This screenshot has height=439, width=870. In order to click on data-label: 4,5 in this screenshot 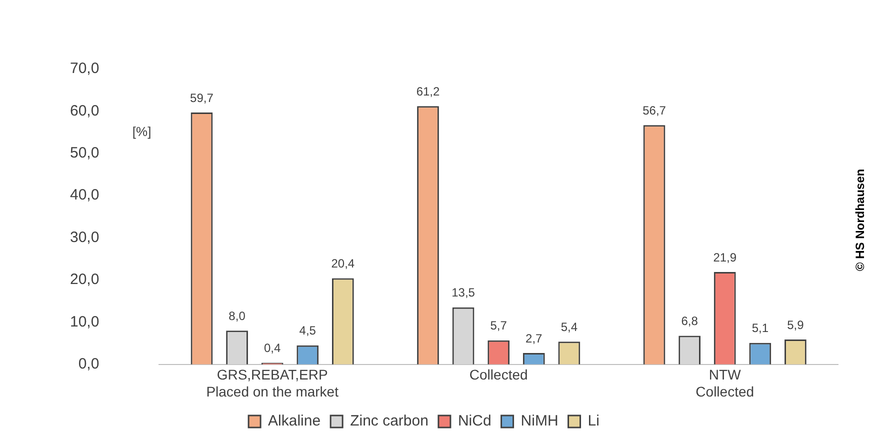, I will do `click(307, 331)`.